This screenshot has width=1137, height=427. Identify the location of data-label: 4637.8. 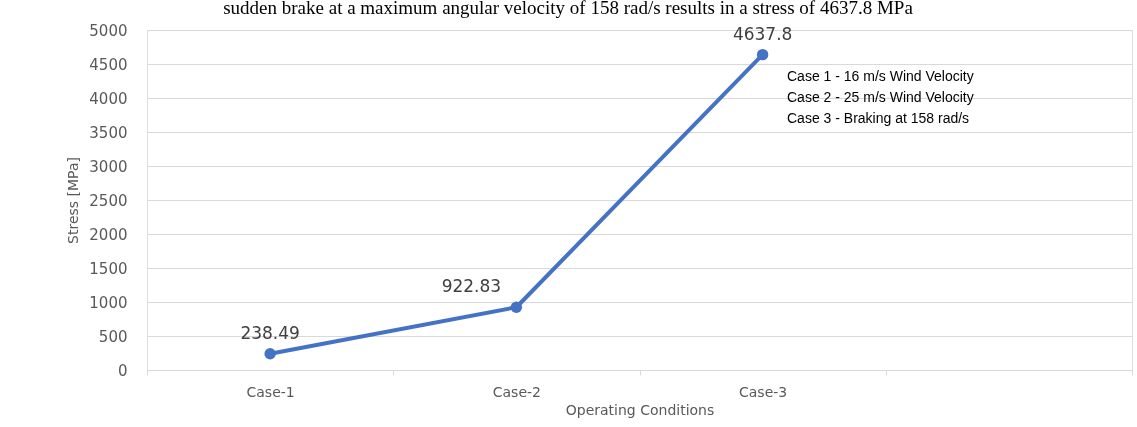
(762, 33).